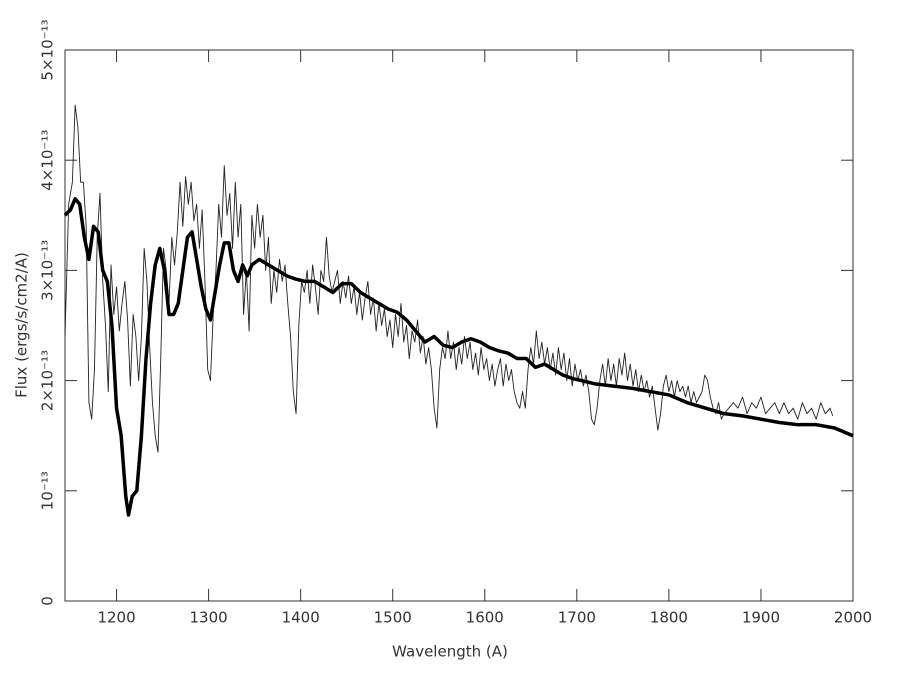  What do you see at coordinates (22, 325) in the screenshot?
I see `y-axis-label: Flux (ergs/s/cm2/A)` at bounding box center [22, 325].